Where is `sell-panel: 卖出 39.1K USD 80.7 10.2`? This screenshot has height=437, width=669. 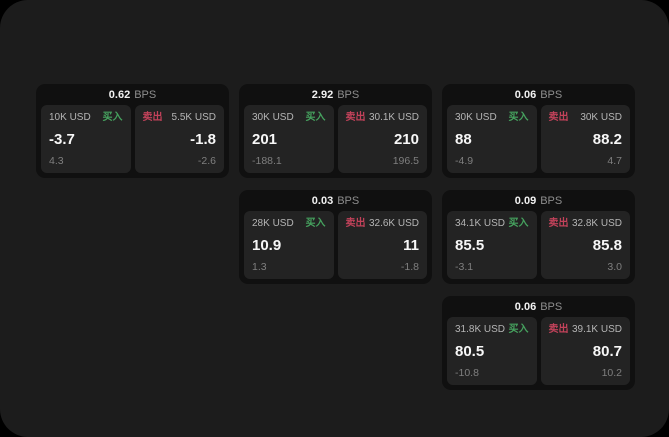
sell-panel: 卖出 39.1K USD 80.7 10.2 is located at coordinates (585, 351).